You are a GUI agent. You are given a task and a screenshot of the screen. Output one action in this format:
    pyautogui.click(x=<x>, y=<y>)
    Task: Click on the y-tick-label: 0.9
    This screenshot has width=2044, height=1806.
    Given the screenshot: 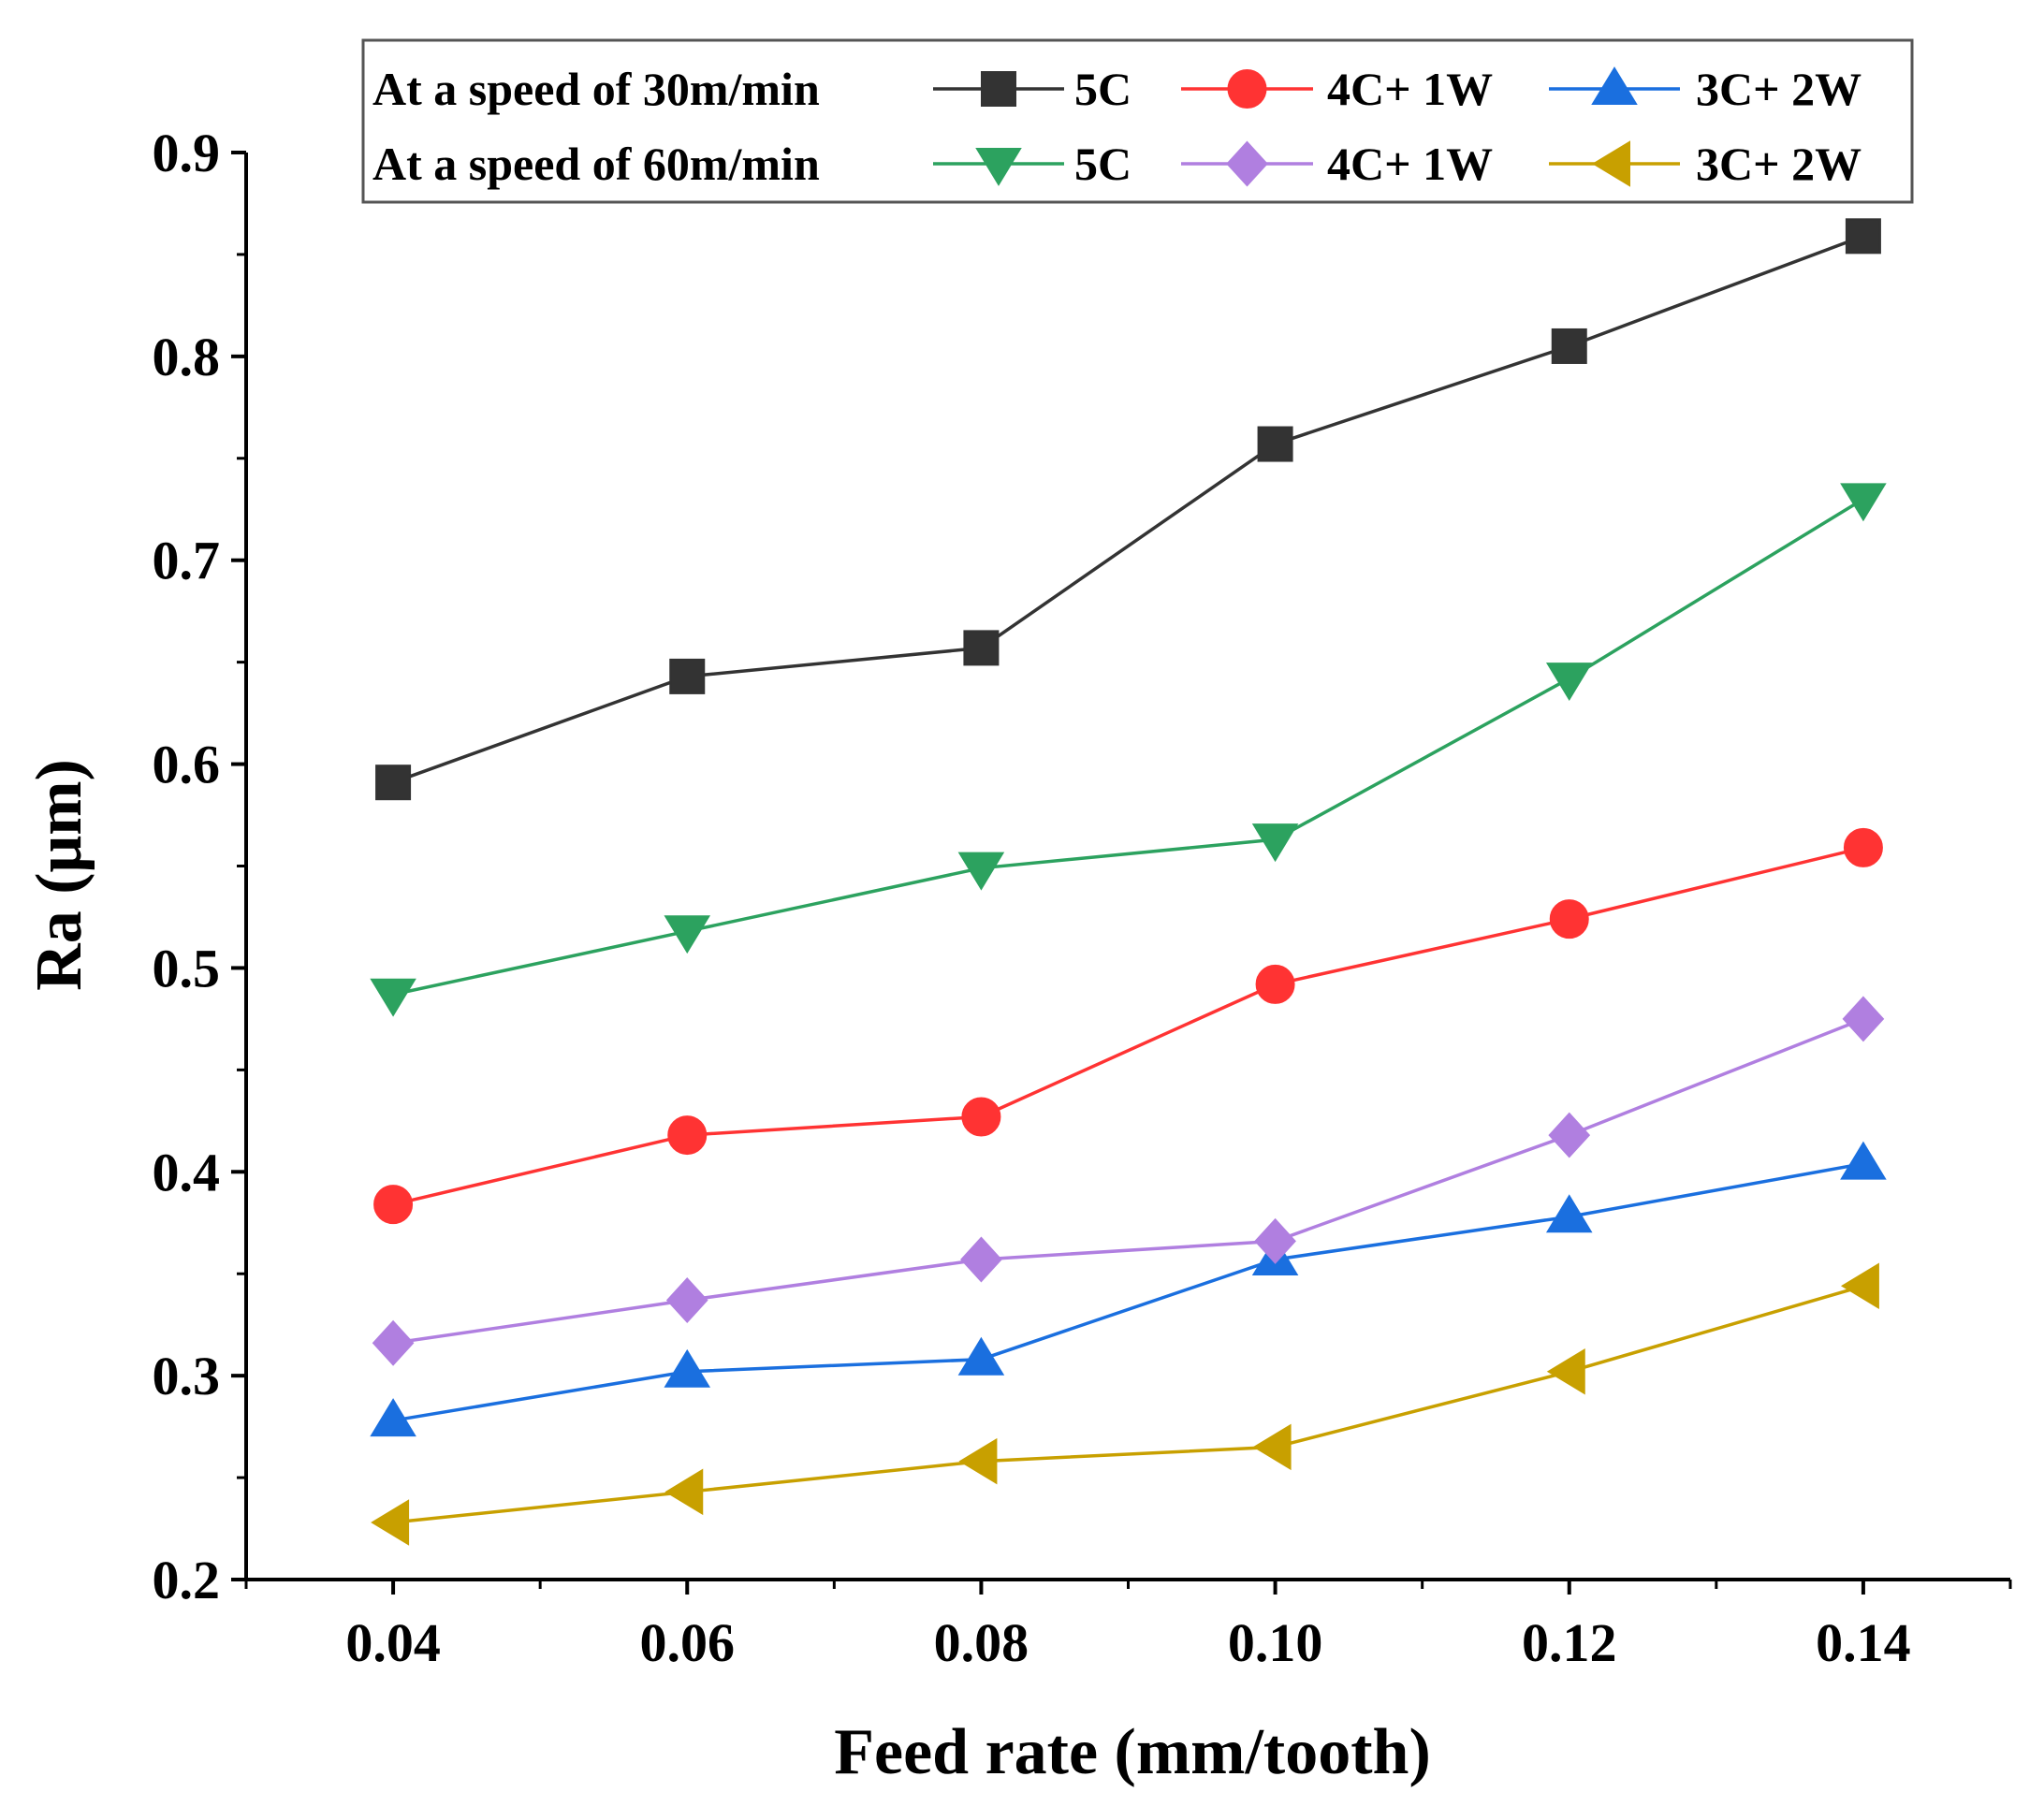 What is the action you would take?
    pyautogui.click(x=187, y=153)
    